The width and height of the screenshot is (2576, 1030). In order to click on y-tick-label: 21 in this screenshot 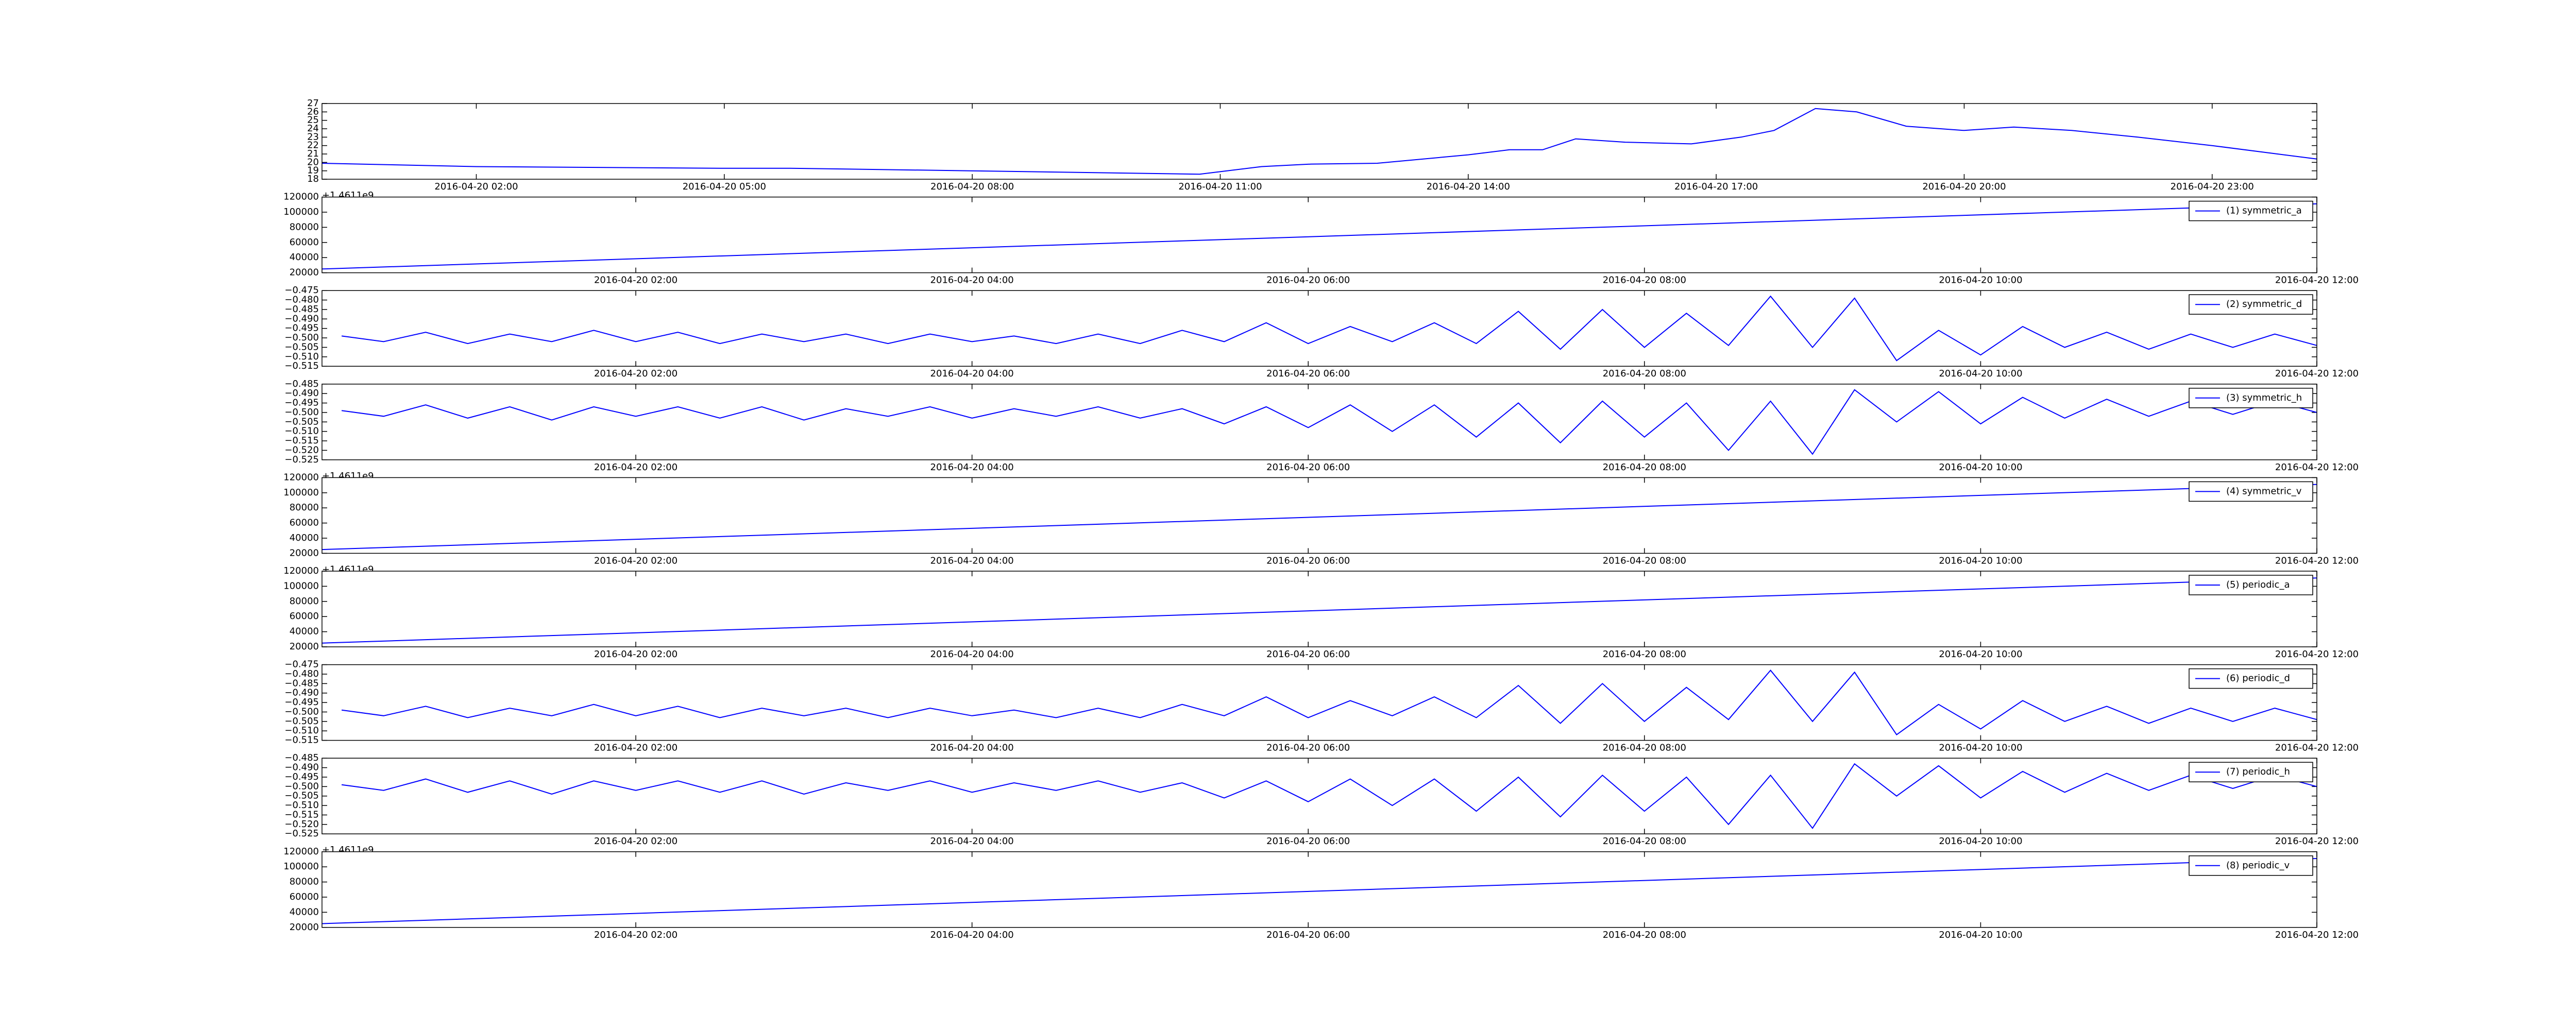, I will do `click(313, 153)`.